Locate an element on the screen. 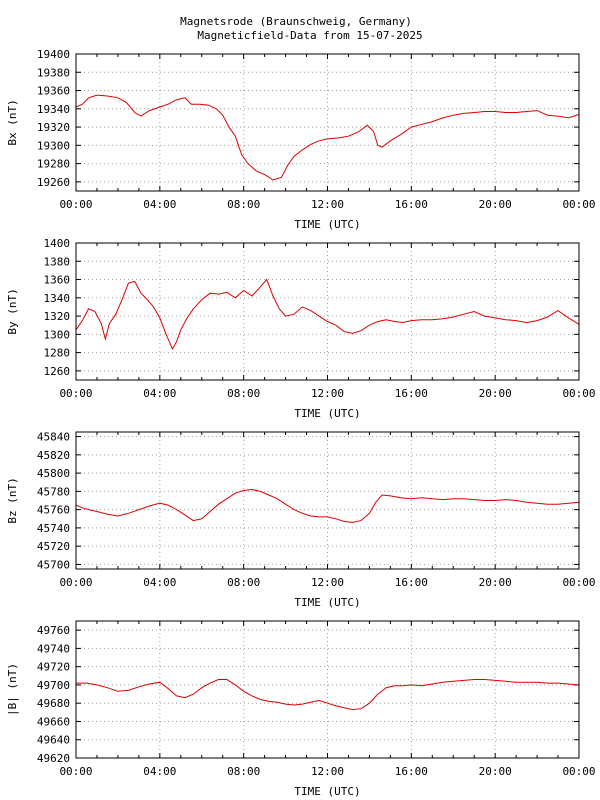  y-tick-label: 1260 is located at coordinates (57, 371).